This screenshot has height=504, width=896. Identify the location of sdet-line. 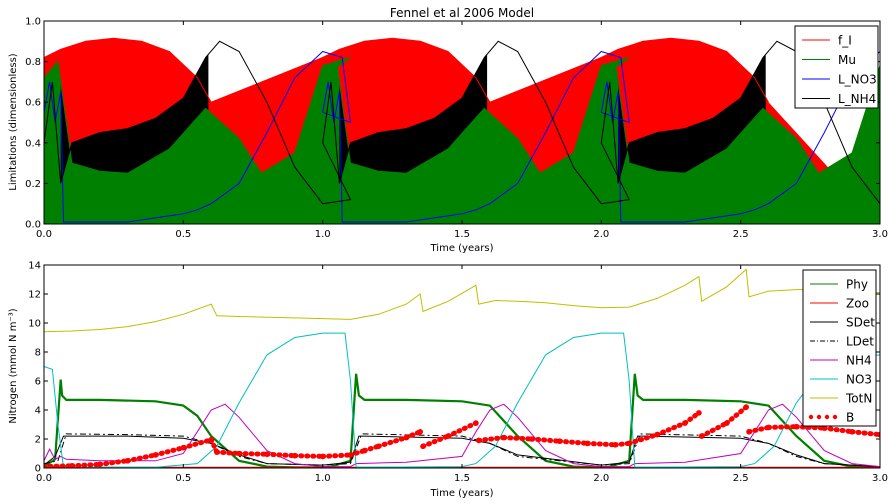
(462, 451).